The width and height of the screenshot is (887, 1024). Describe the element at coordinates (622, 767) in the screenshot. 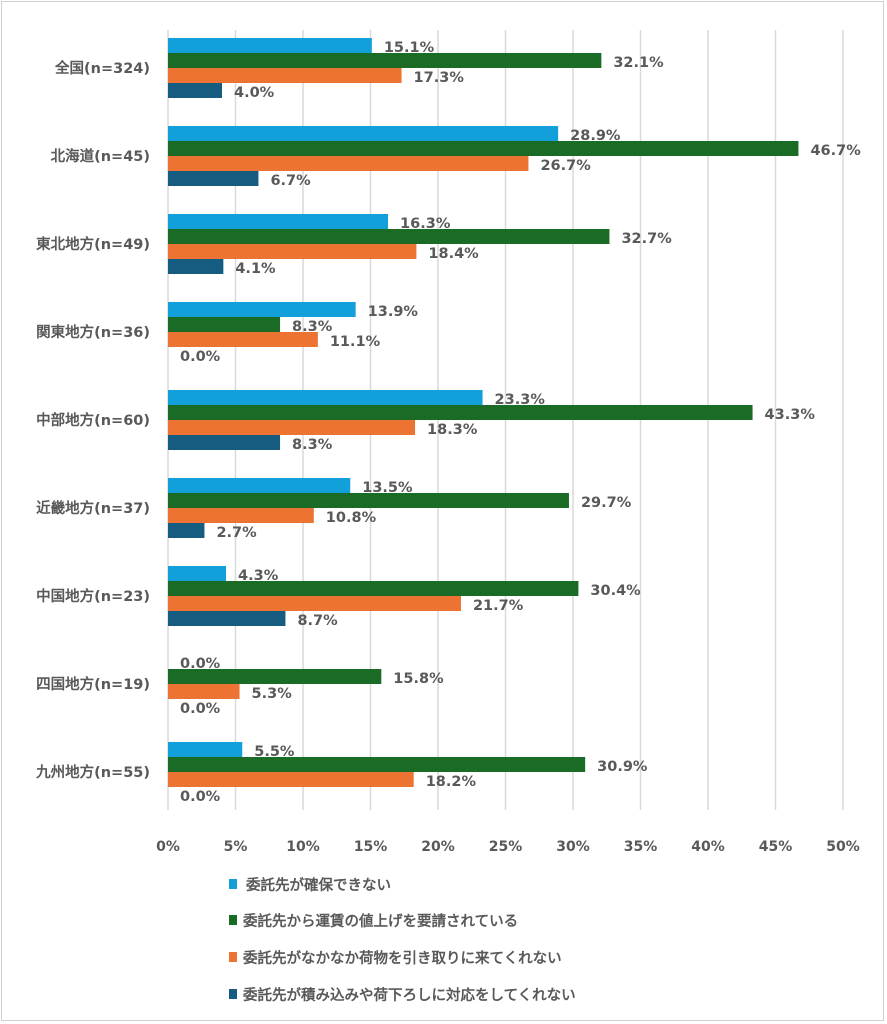

I see `data-label: 30.9%` at that location.